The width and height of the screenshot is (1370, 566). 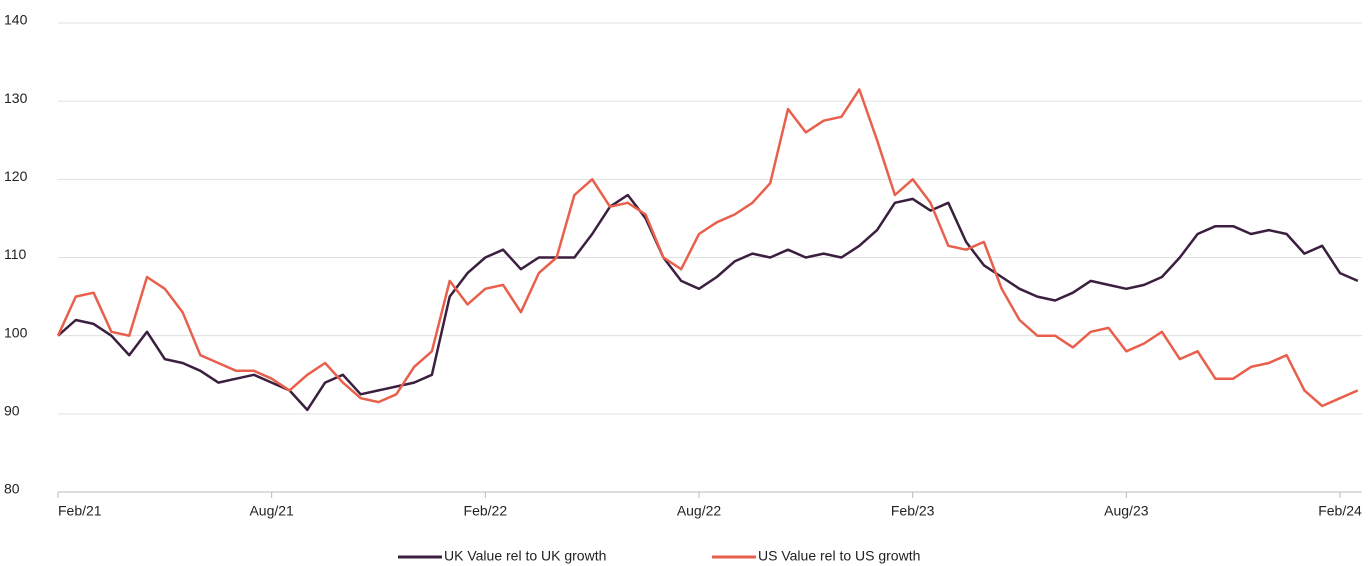 I want to click on legend-label: UK Value rel to UK growth, so click(x=525, y=556).